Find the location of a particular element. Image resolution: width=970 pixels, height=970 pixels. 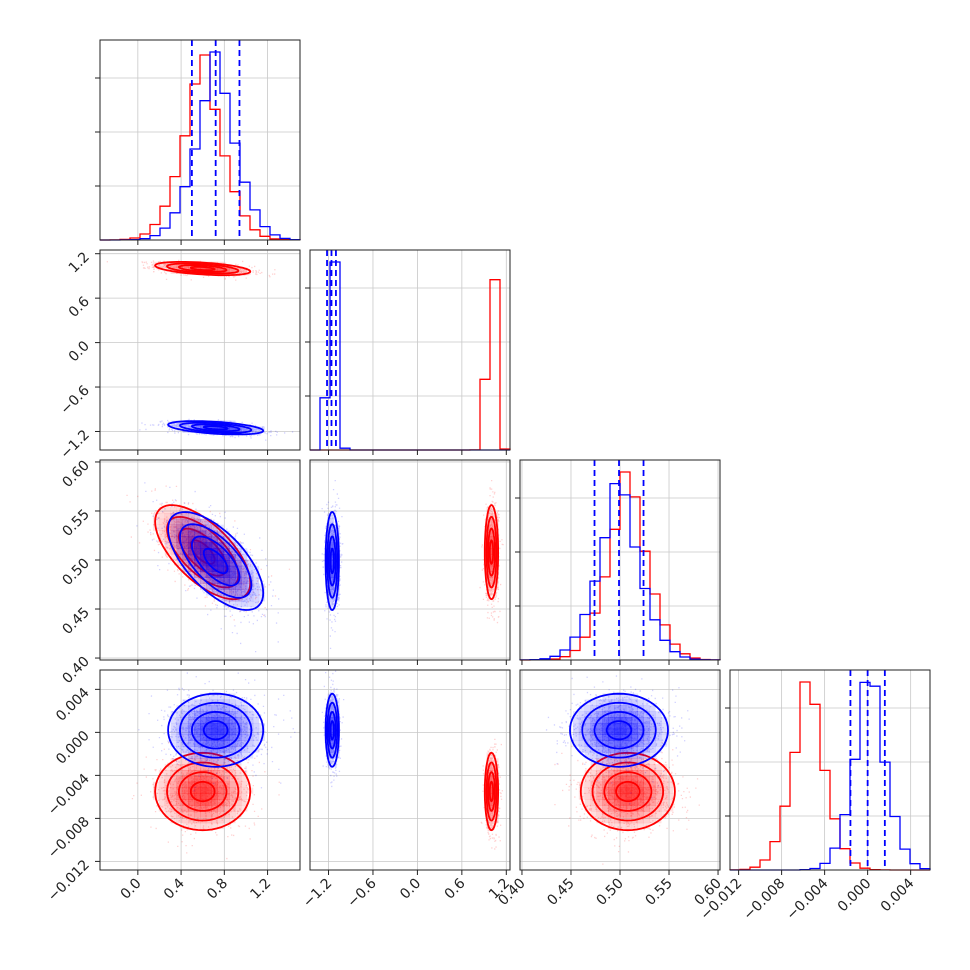

y-tick-label: 0.6 is located at coordinates (79, 307).